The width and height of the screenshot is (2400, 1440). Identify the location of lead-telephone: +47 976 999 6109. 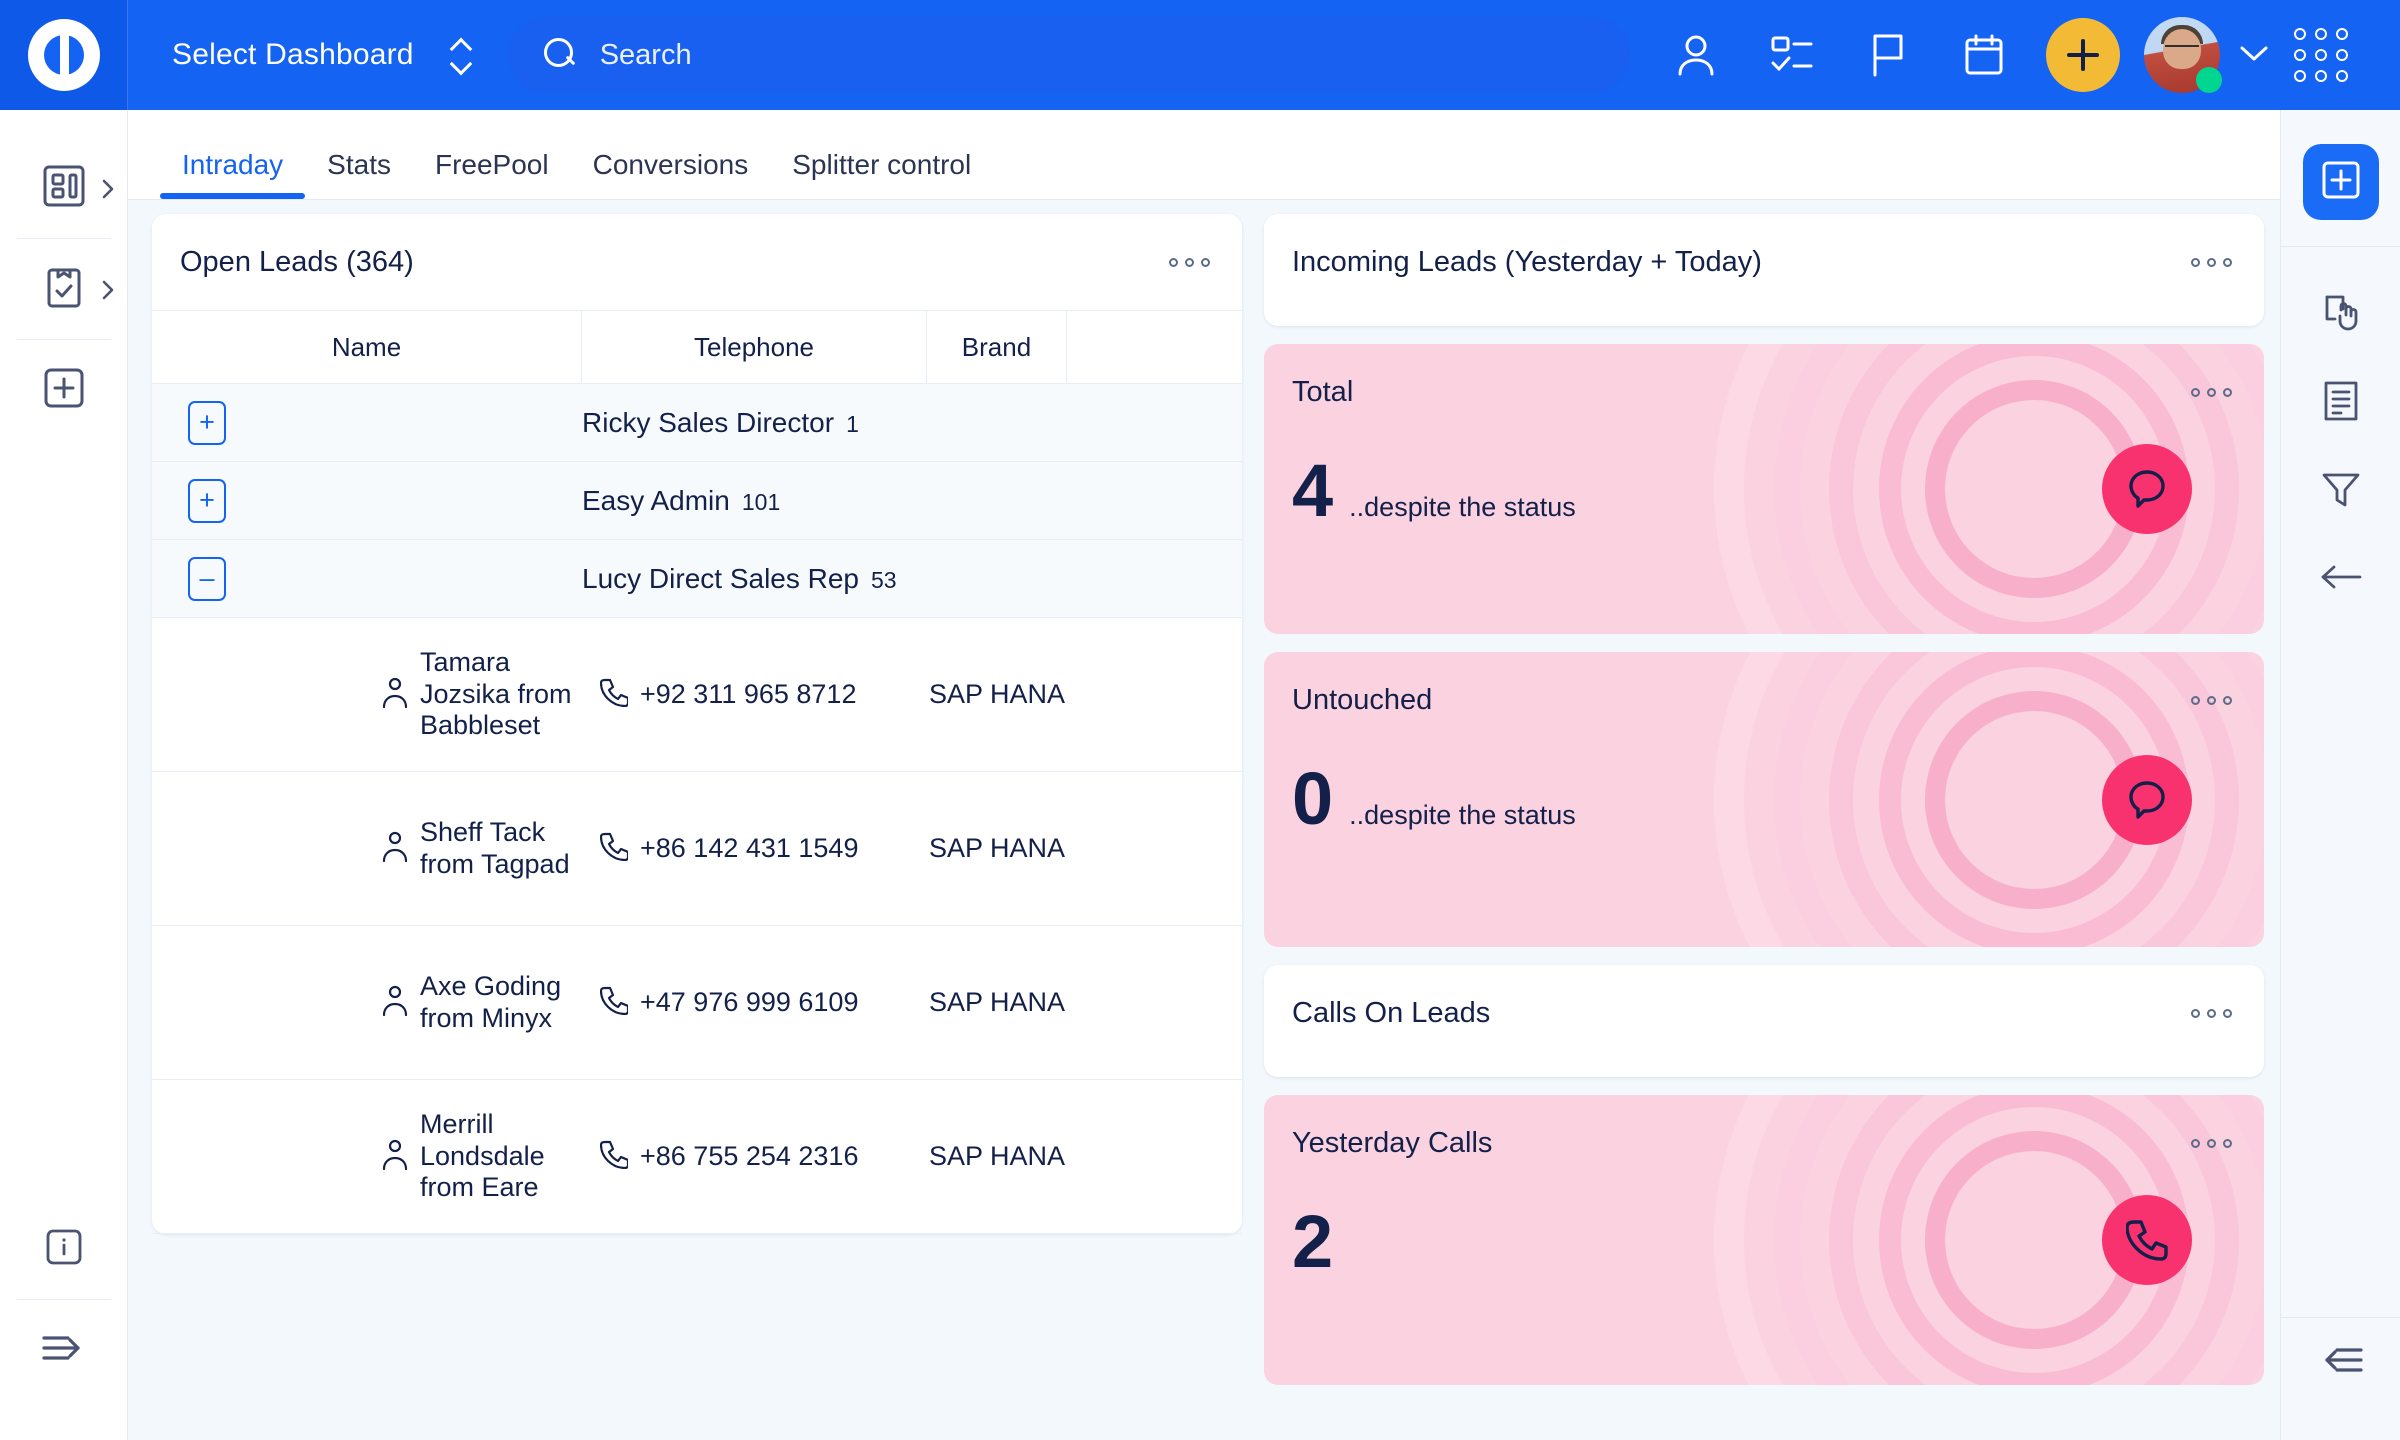
(749, 1002).